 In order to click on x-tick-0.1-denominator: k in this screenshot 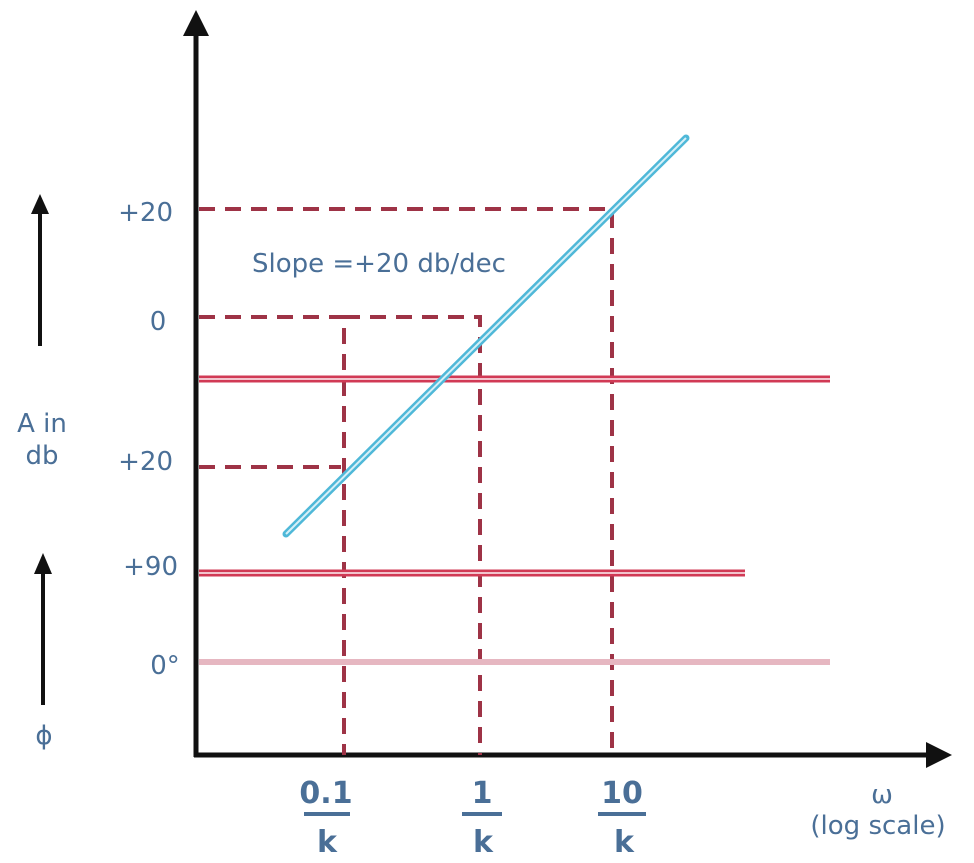, I will do `click(327, 842)`.